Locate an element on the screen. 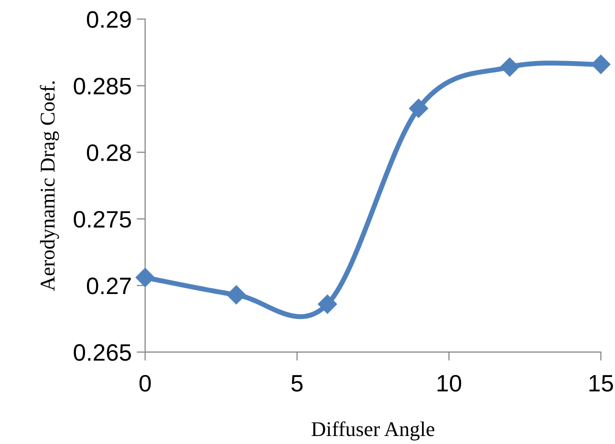 The width and height of the screenshot is (615, 444). y-tick-label: 0.28 is located at coordinates (108, 153).